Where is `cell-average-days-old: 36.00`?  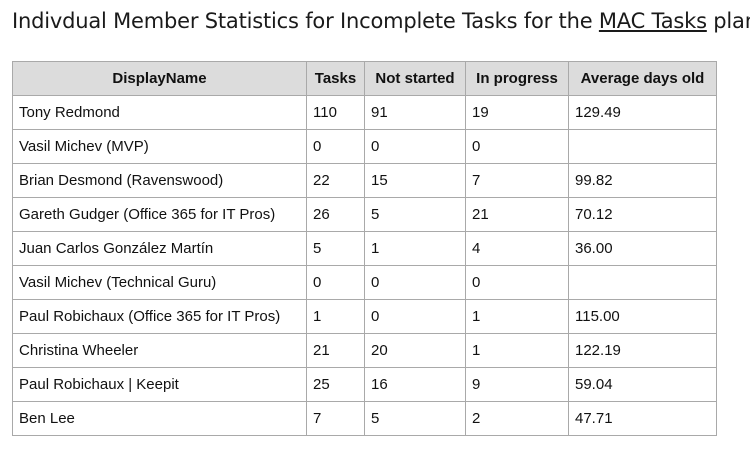 cell-average-days-old: 36.00 is located at coordinates (642, 248).